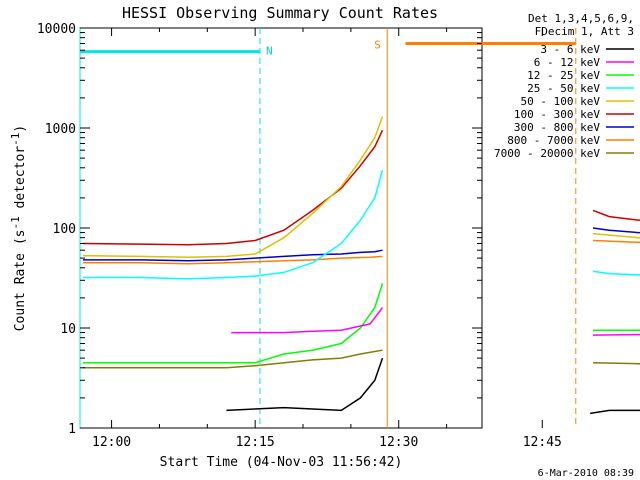 The height and width of the screenshot is (480, 640). I want to click on y-tick-label: 100, so click(64, 229).